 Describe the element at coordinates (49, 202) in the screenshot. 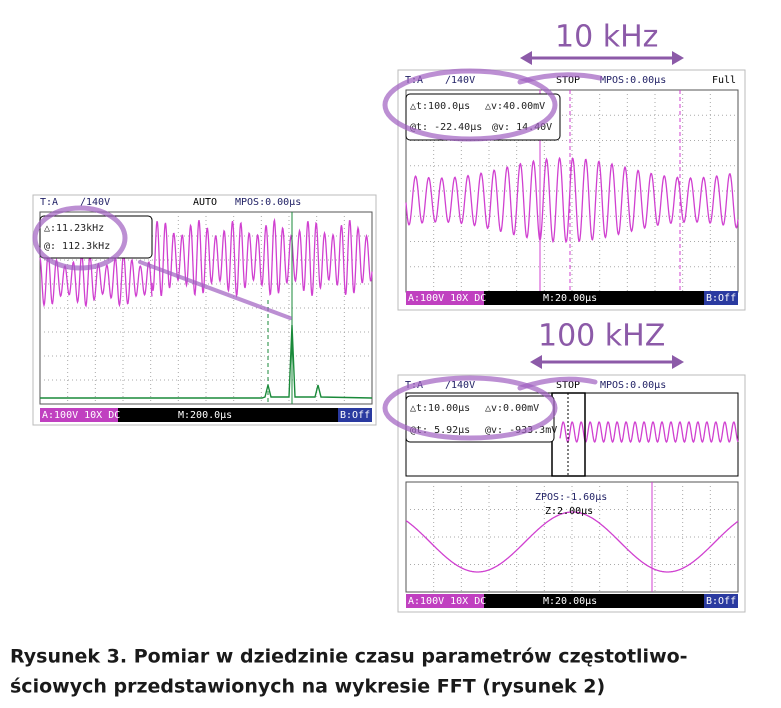

I see `trigger-source: T:A` at that location.